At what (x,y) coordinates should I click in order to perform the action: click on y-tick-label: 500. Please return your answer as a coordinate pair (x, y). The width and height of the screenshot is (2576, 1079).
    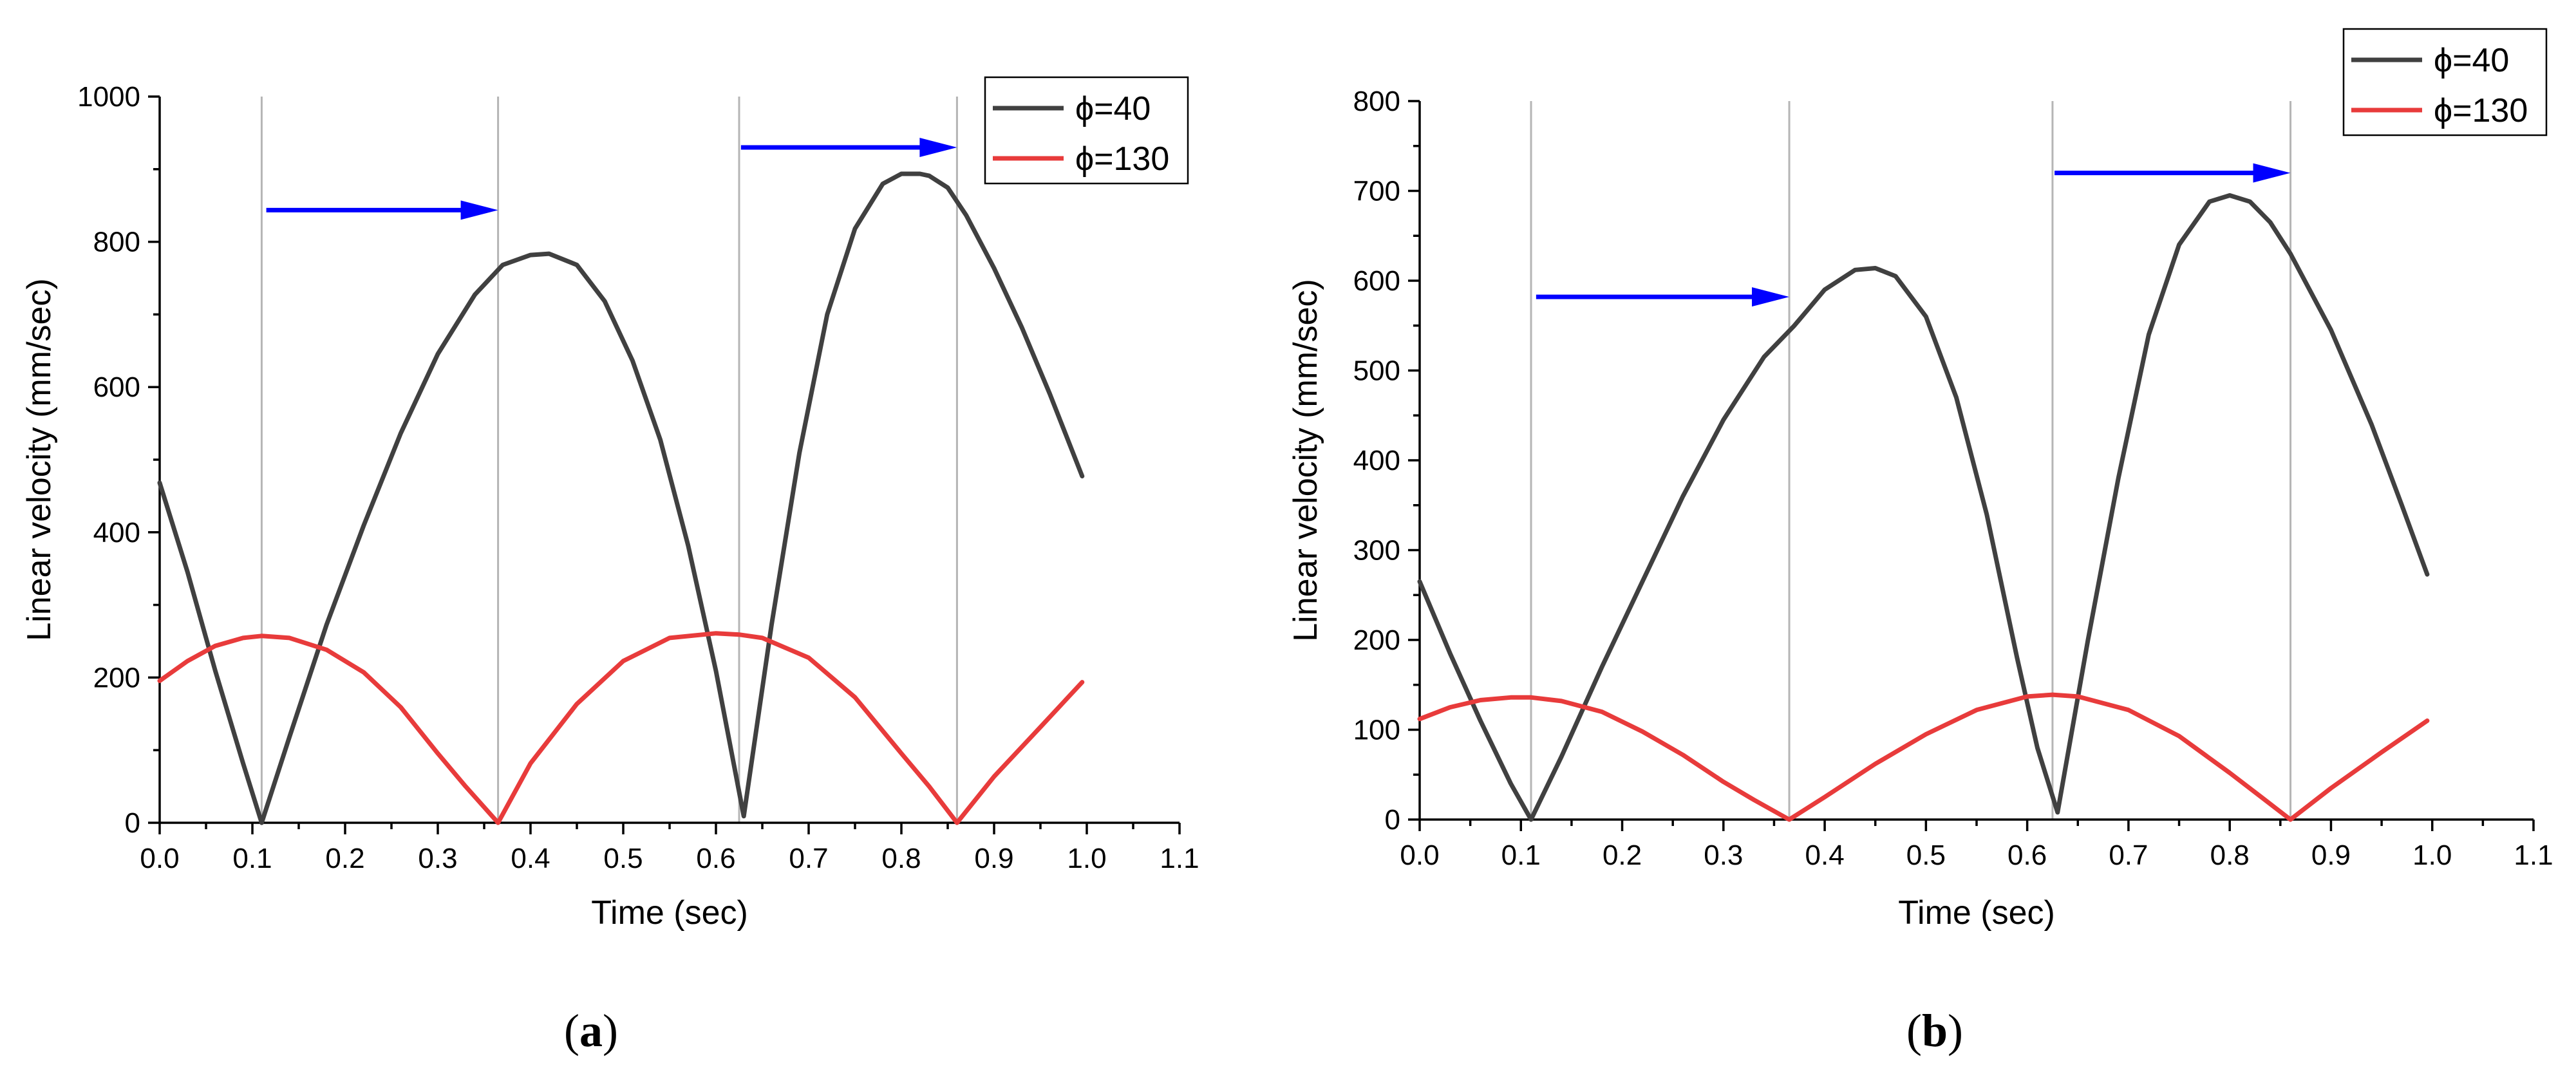
    Looking at the image, I should click on (1376, 371).